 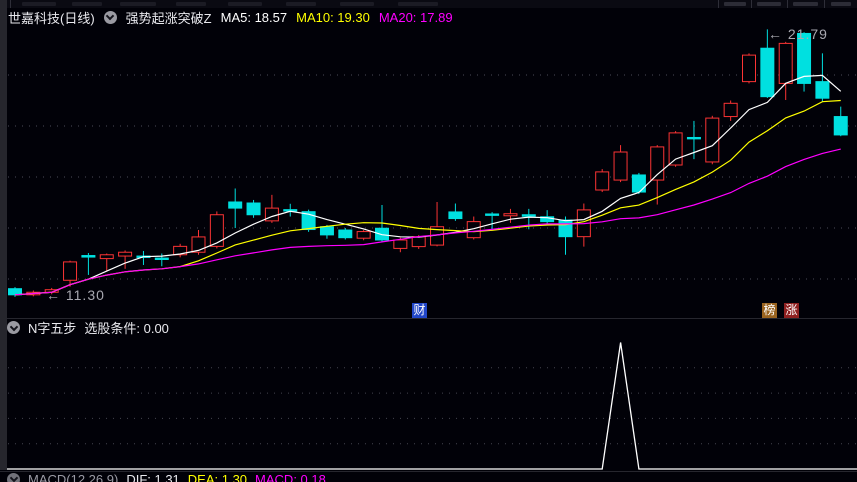 I want to click on condition-value: 选股条件: 0.00, so click(x=126, y=328).